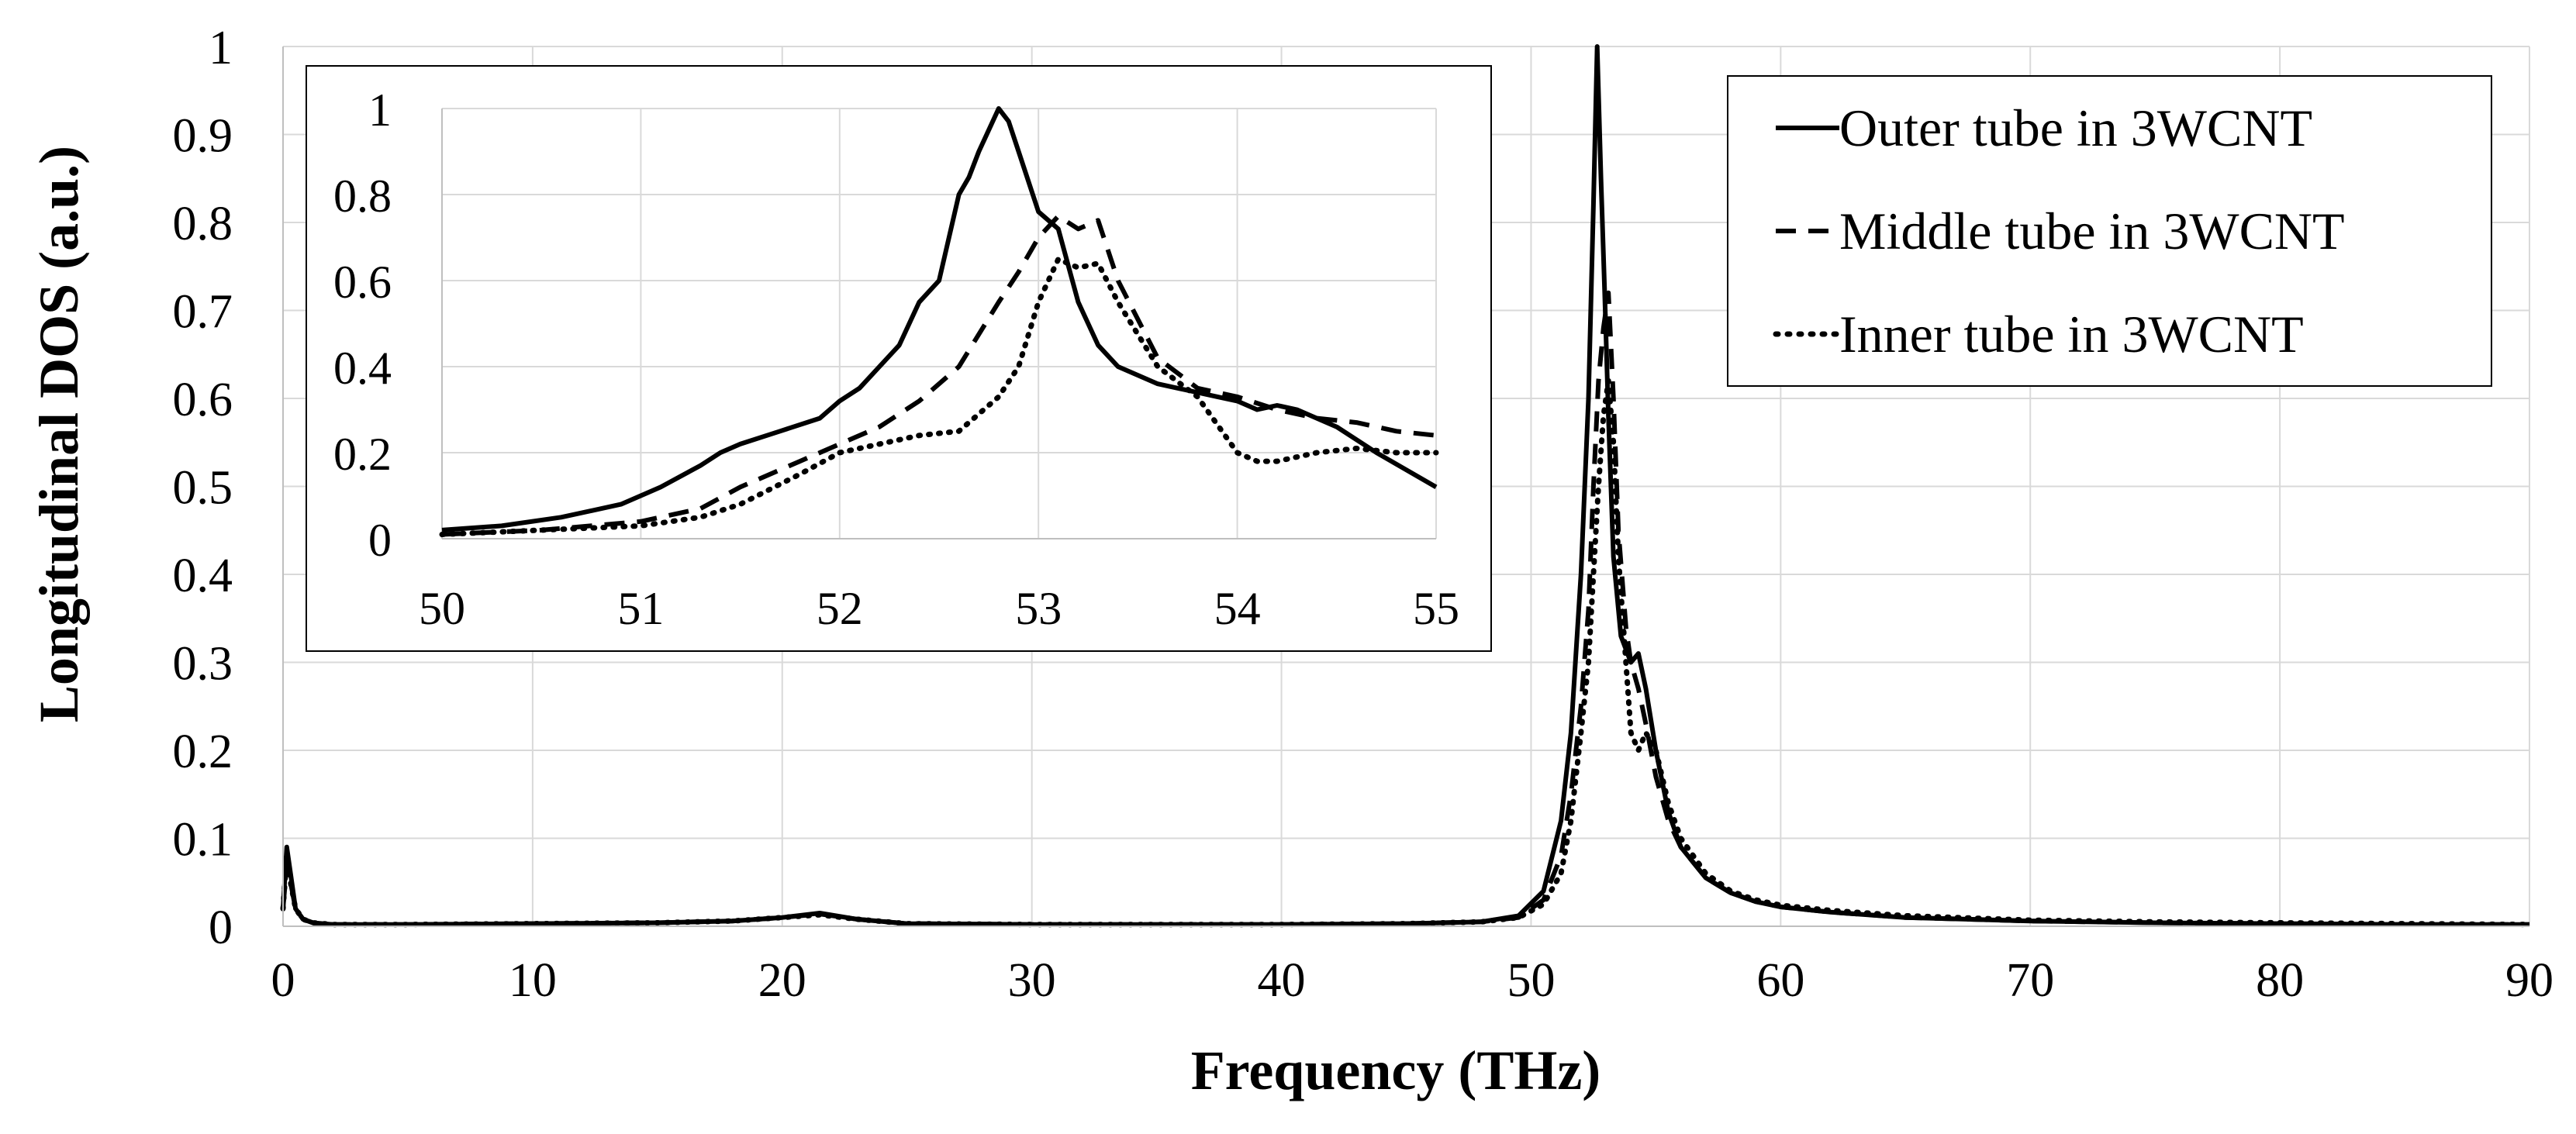 This screenshot has height=1134, width=2576. What do you see at coordinates (1436, 608) in the screenshot?
I see `x-tick-label: 55` at bounding box center [1436, 608].